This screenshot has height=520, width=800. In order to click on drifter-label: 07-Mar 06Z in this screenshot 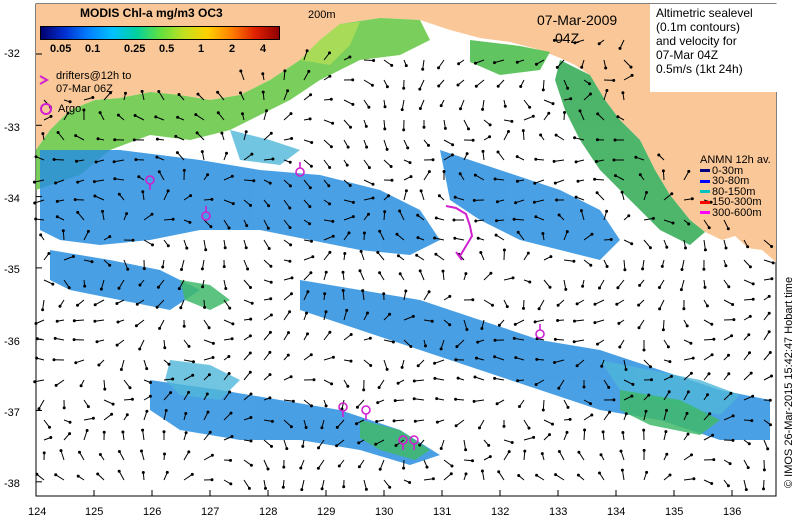, I will do `click(84, 89)`.